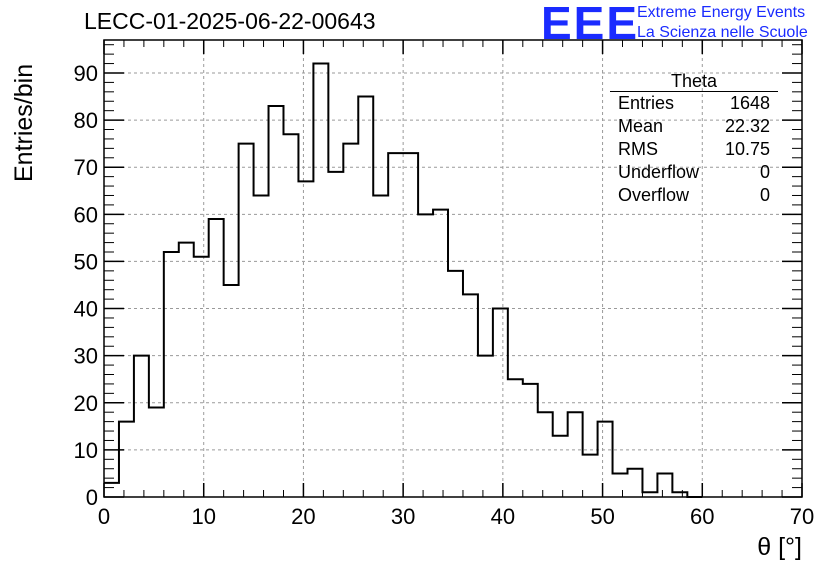 Image resolution: width=836 pixels, height=572 pixels. I want to click on stats-label: Underflow, so click(659, 172).